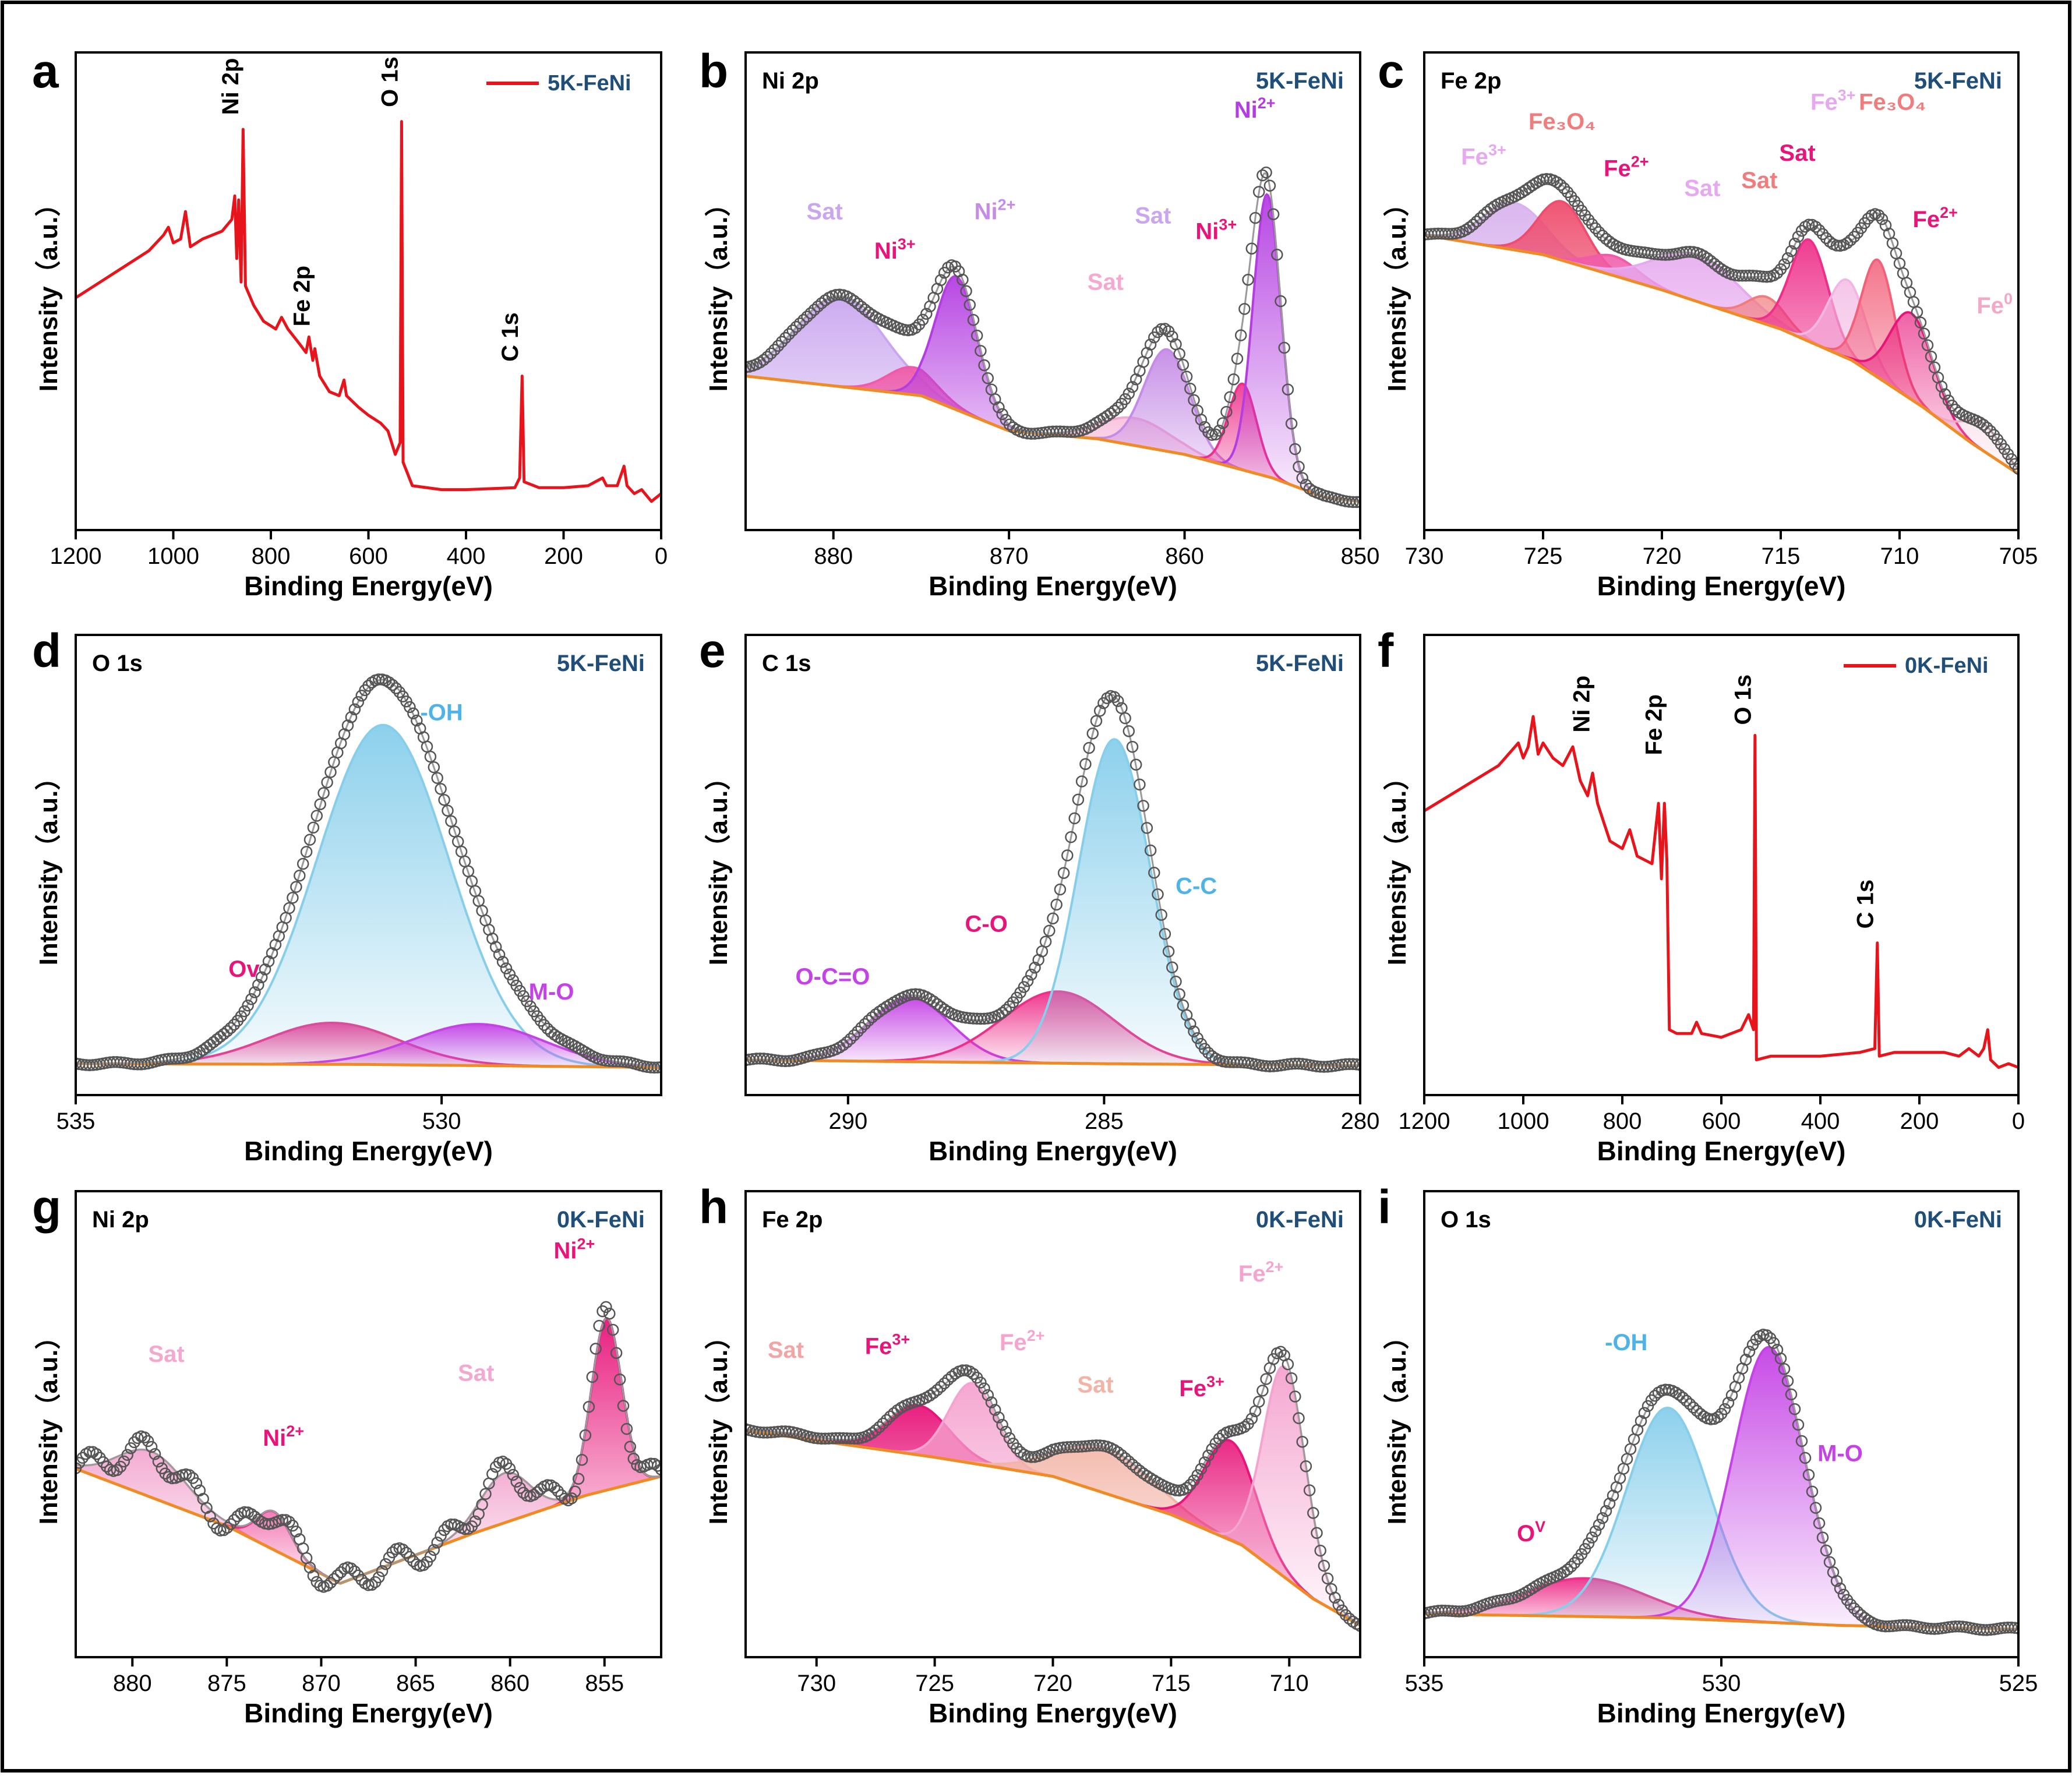 Image resolution: width=2072 pixels, height=1776 pixels. I want to click on x-tick-label: 800, so click(271, 556).